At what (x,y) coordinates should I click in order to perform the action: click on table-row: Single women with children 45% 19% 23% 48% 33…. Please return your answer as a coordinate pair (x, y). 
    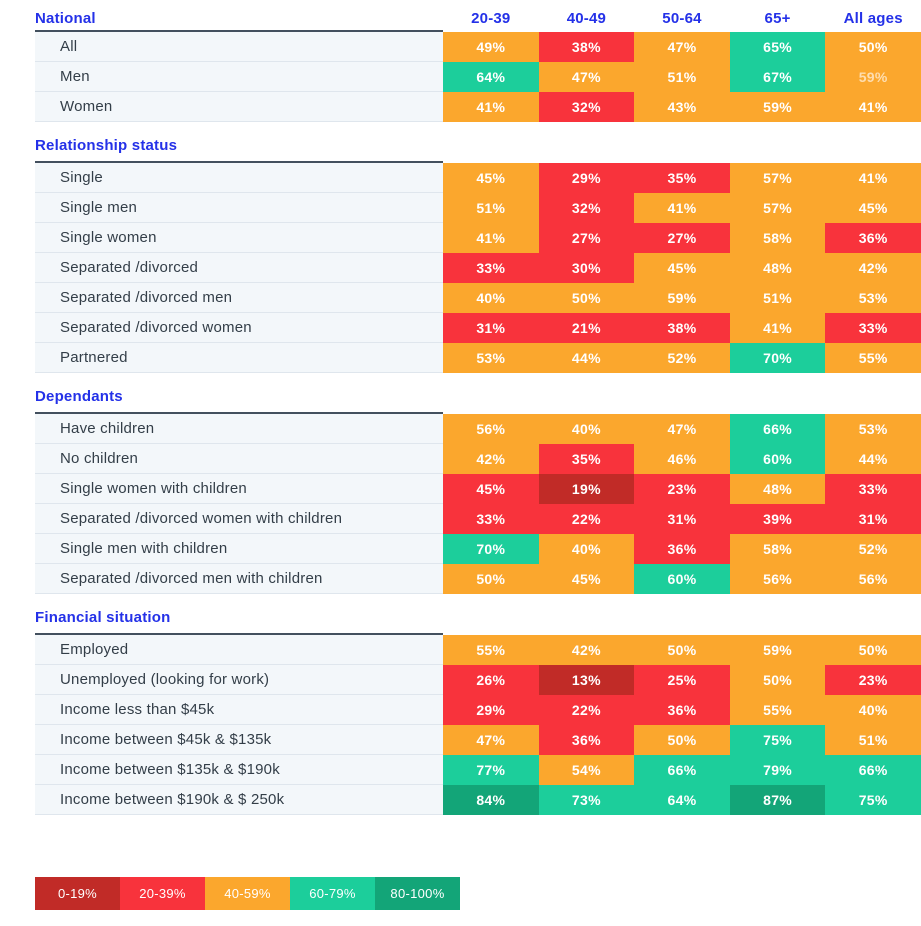
    Looking at the image, I should click on (478, 489).